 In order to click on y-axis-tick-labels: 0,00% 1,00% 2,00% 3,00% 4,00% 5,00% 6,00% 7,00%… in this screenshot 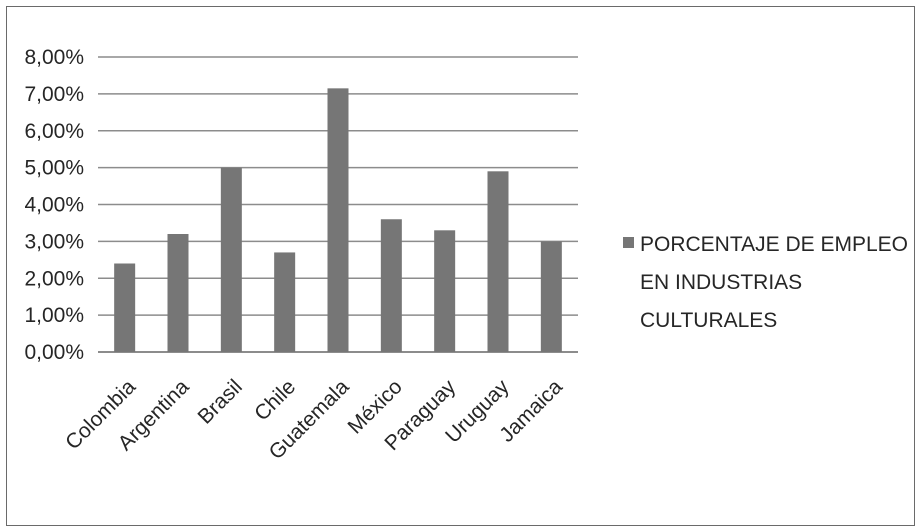, I will do `click(54, 205)`.